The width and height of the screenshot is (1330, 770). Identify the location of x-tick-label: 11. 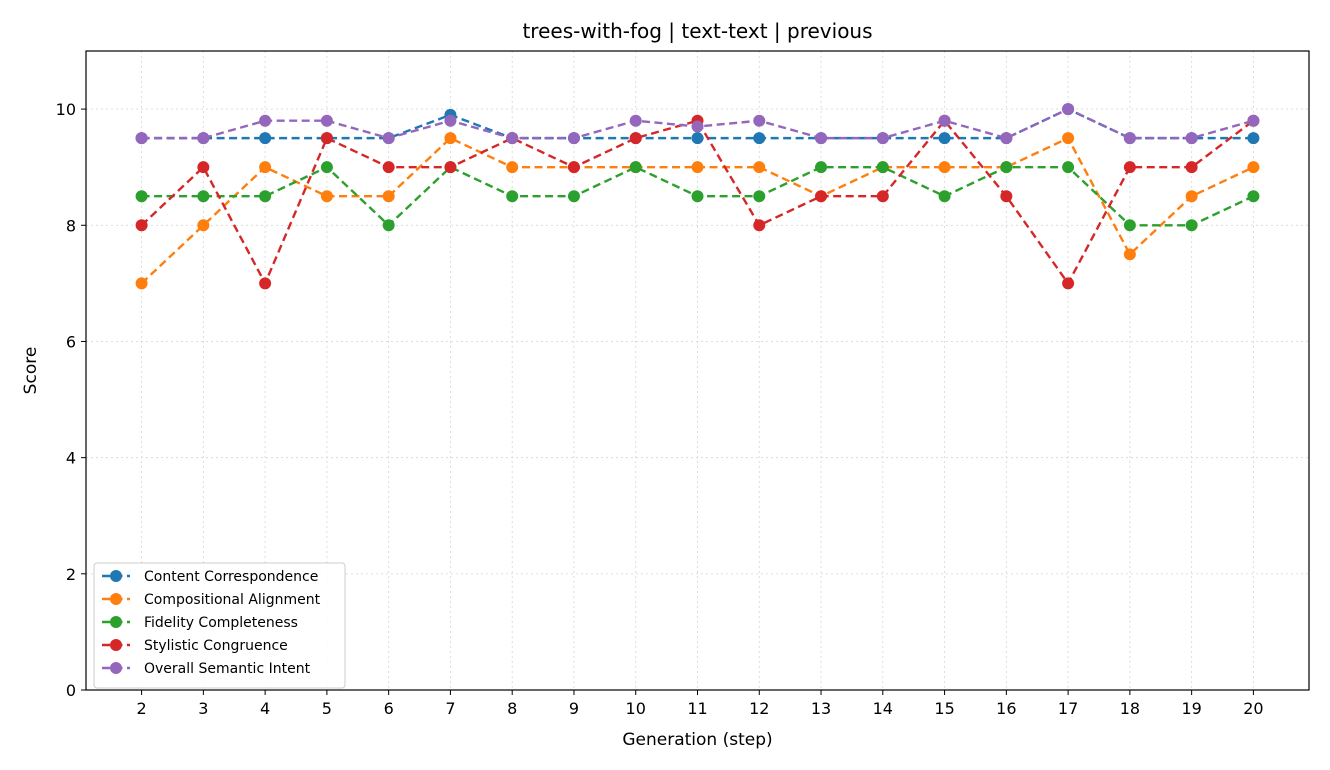
(697, 708).